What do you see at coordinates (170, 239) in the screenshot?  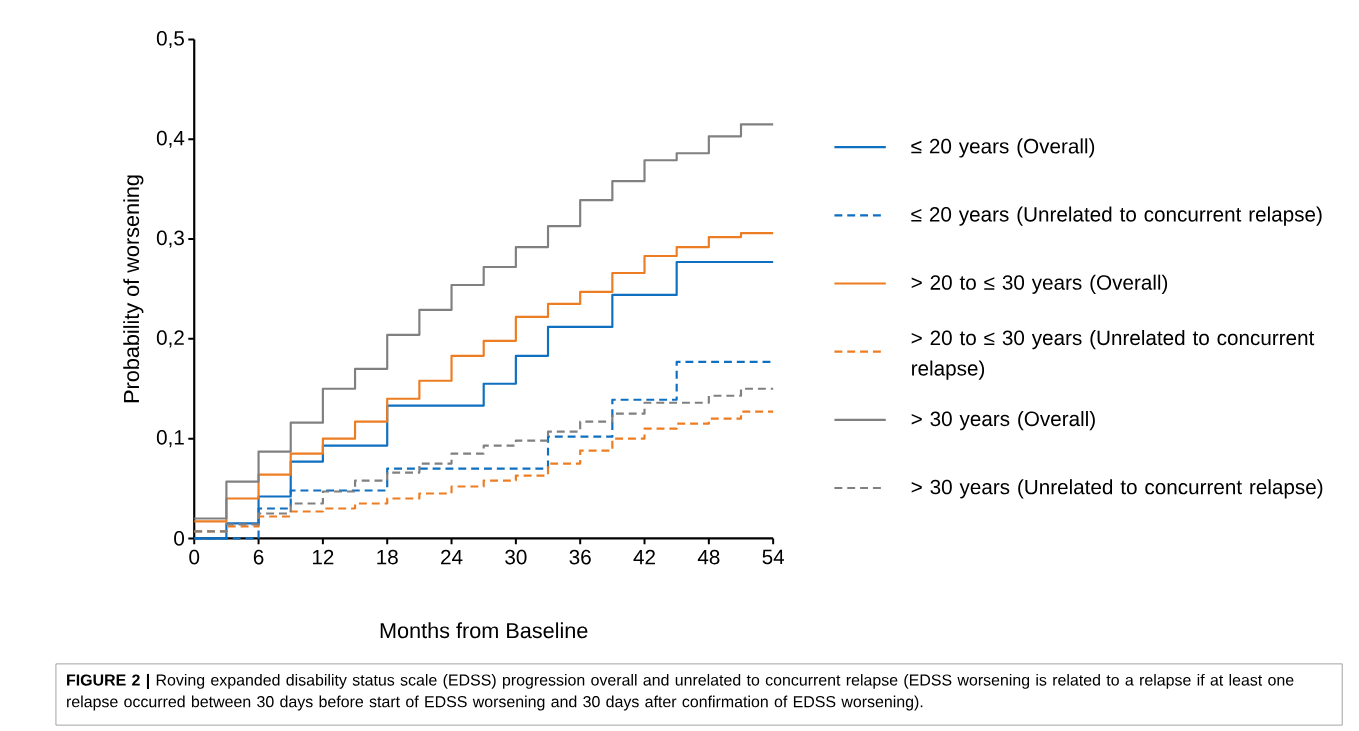 I see `y-tick-label: 0,3` at bounding box center [170, 239].